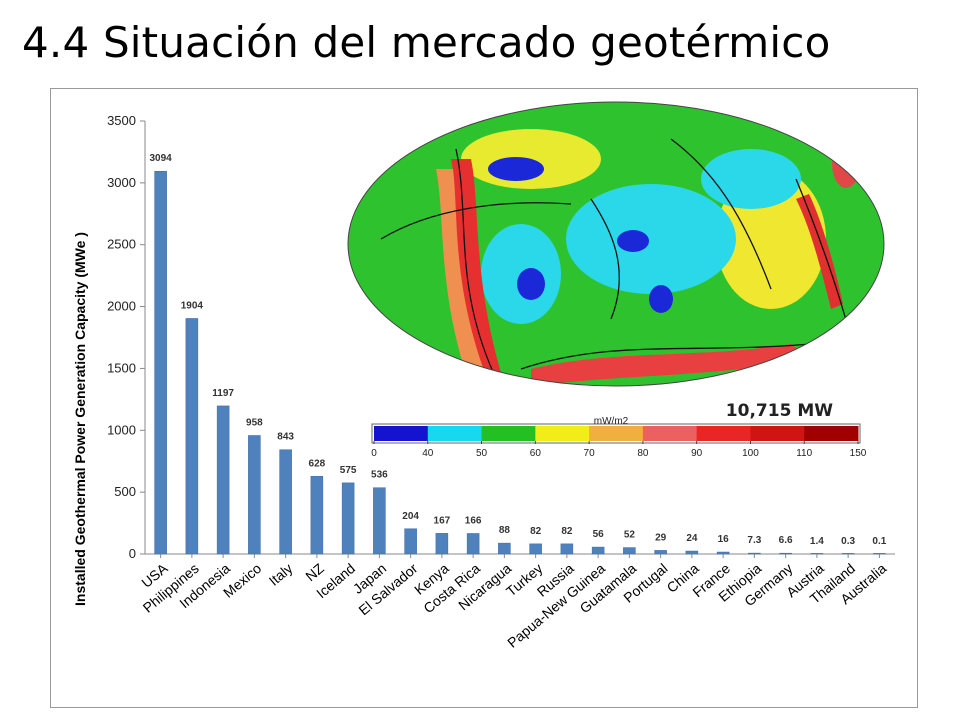 The width and height of the screenshot is (960, 720). What do you see at coordinates (750, 453) in the screenshot?
I see `colorbar-tick-label: 100` at bounding box center [750, 453].